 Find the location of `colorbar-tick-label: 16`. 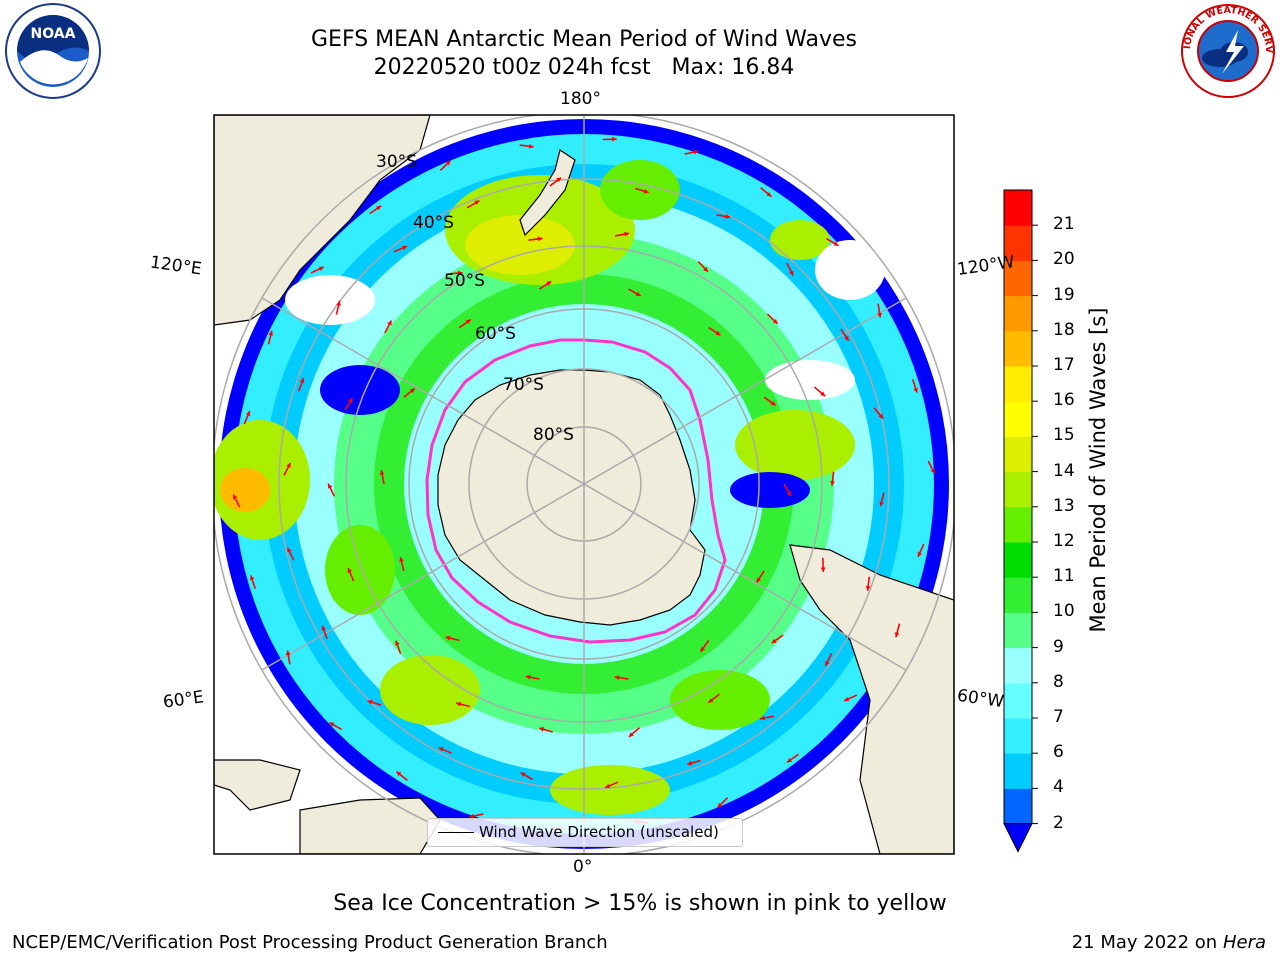

colorbar-tick-label: 16 is located at coordinates (1064, 400).